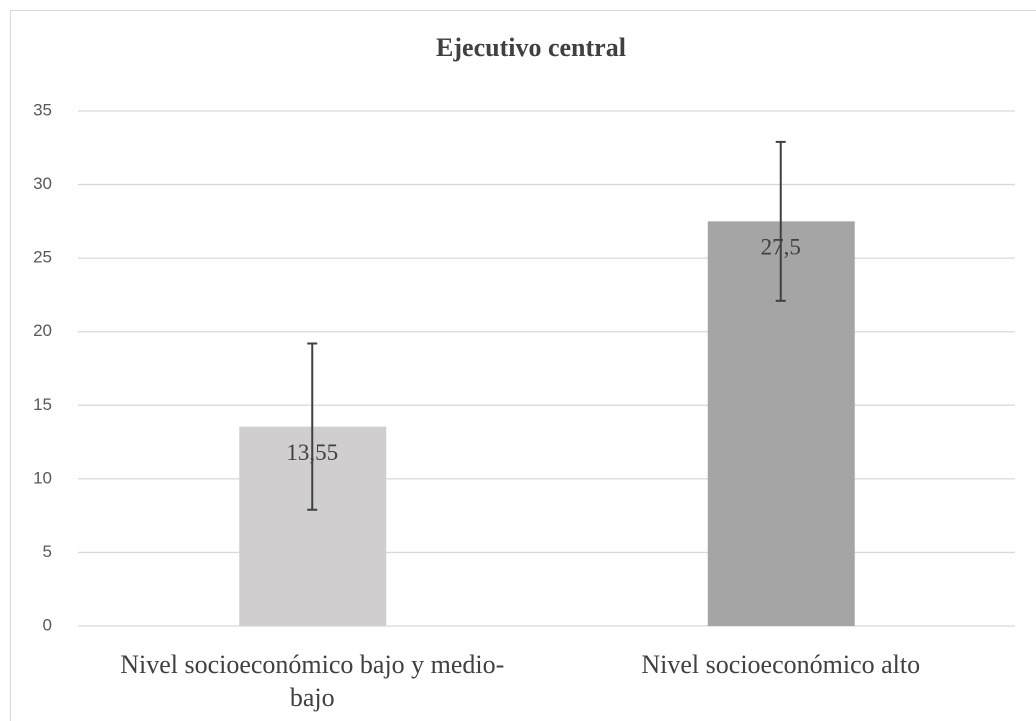  What do you see at coordinates (531, 47) in the screenshot?
I see `chart-title: Ejecutivo central` at bounding box center [531, 47].